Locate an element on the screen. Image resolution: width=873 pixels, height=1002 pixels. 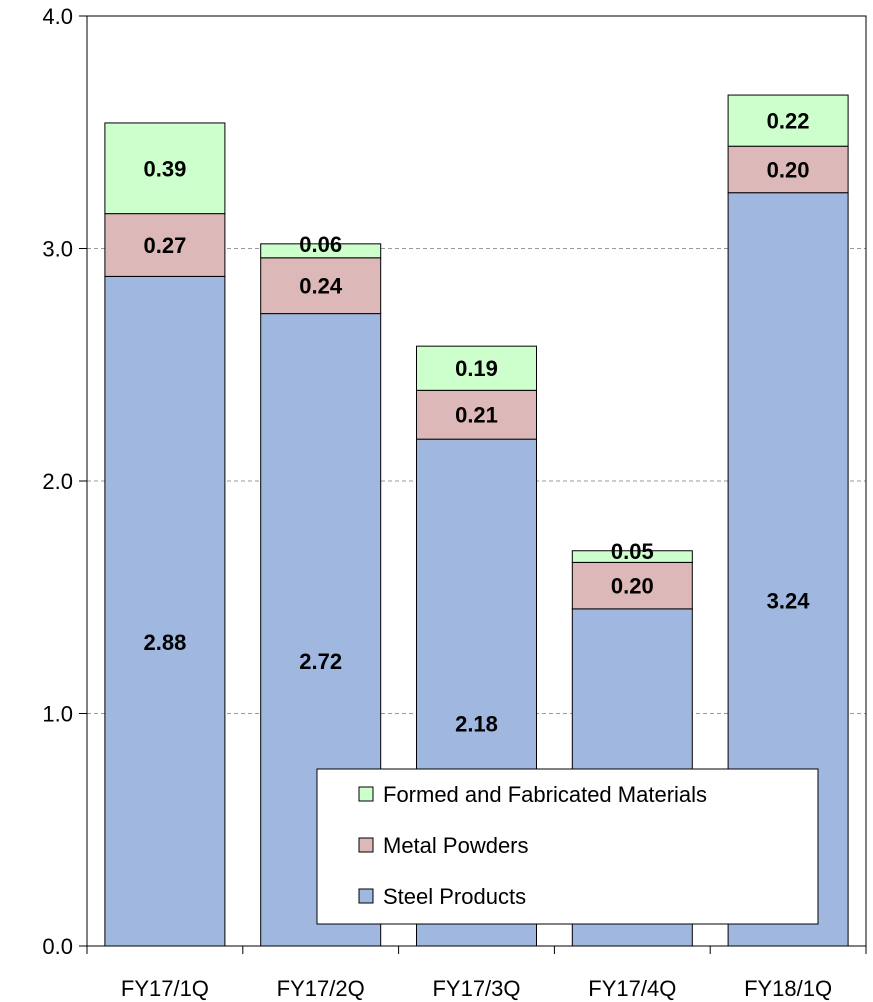
y-tick-label: 4.0 is located at coordinates (57, 16).